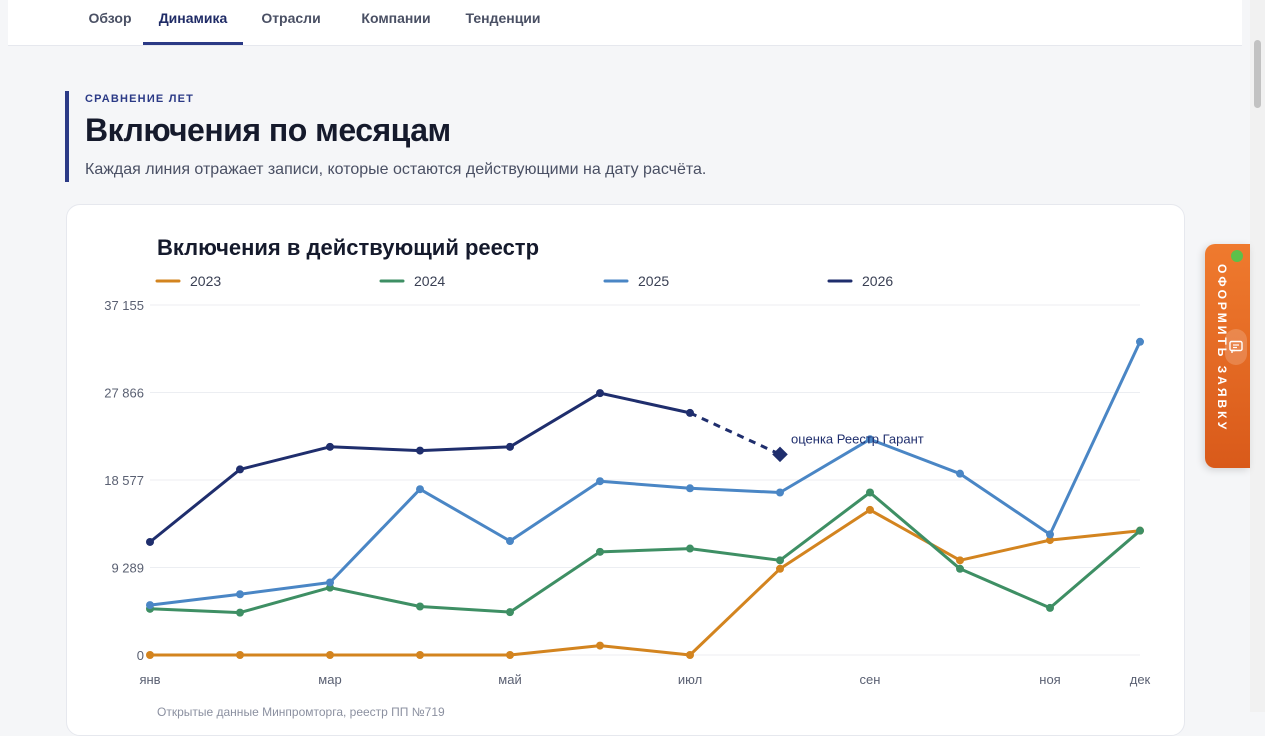  Describe the element at coordinates (205, 281) in the screenshot. I see `legend-label-2023: 2023` at that location.